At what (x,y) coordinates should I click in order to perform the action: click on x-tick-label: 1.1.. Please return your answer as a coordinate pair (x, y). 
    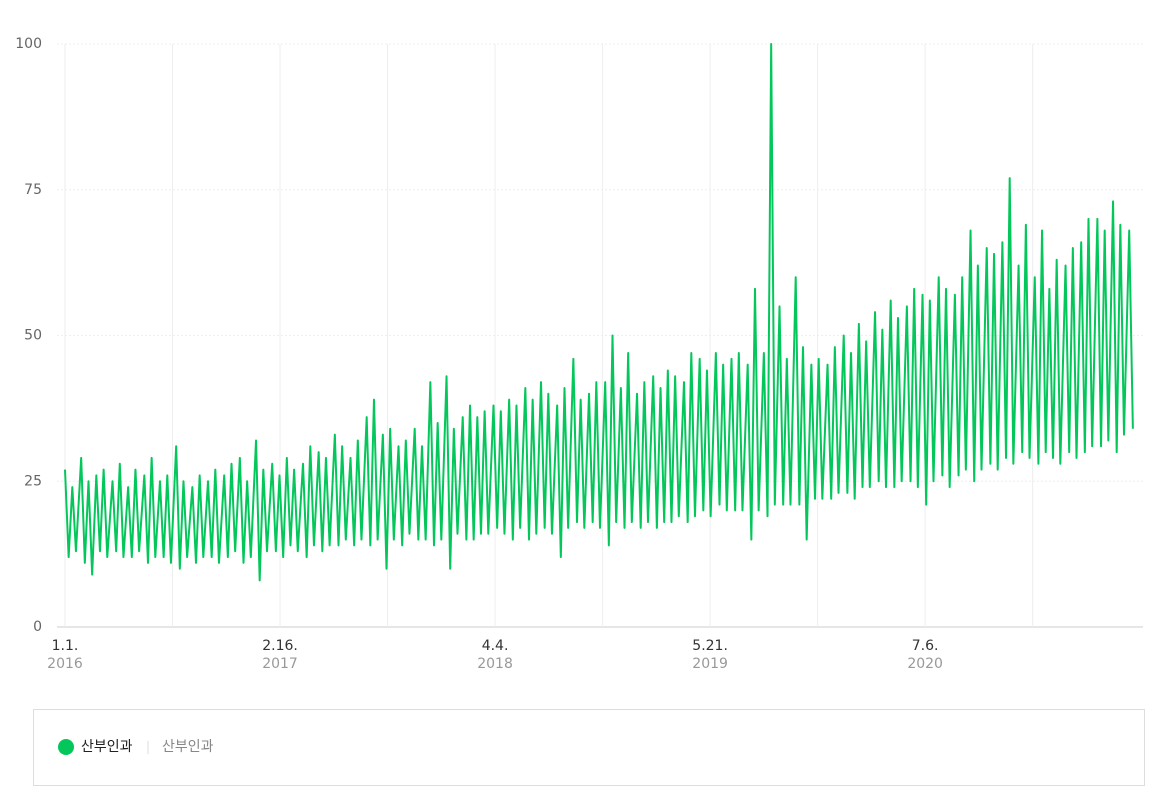
    Looking at the image, I should click on (65, 646).